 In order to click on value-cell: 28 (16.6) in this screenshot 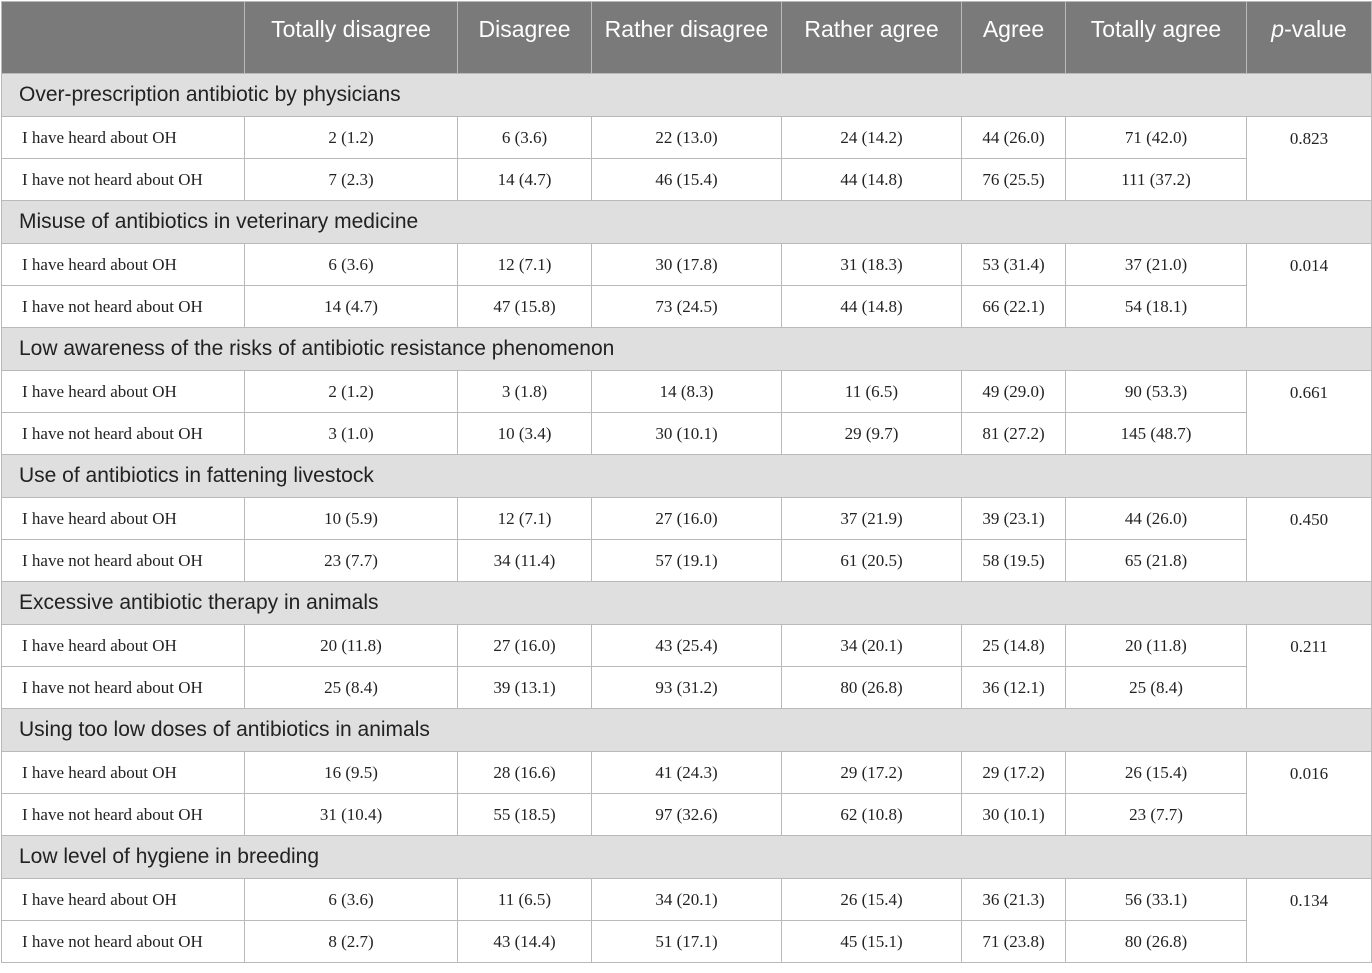, I will do `click(524, 772)`.